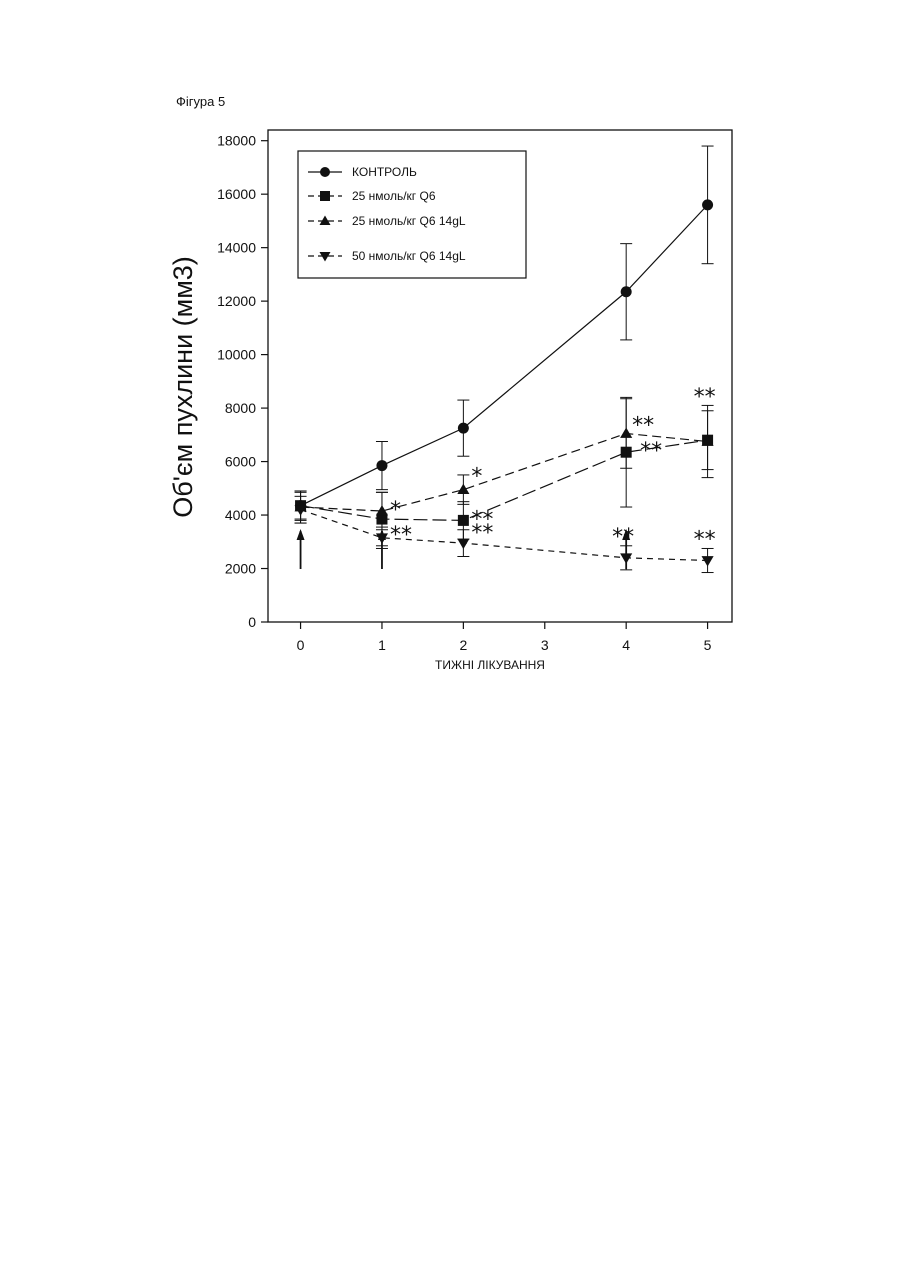 Image resolution: width=900 pixels, height=1273 pixels. I want to click on y-tick-label: 14000, so click(236, 248).